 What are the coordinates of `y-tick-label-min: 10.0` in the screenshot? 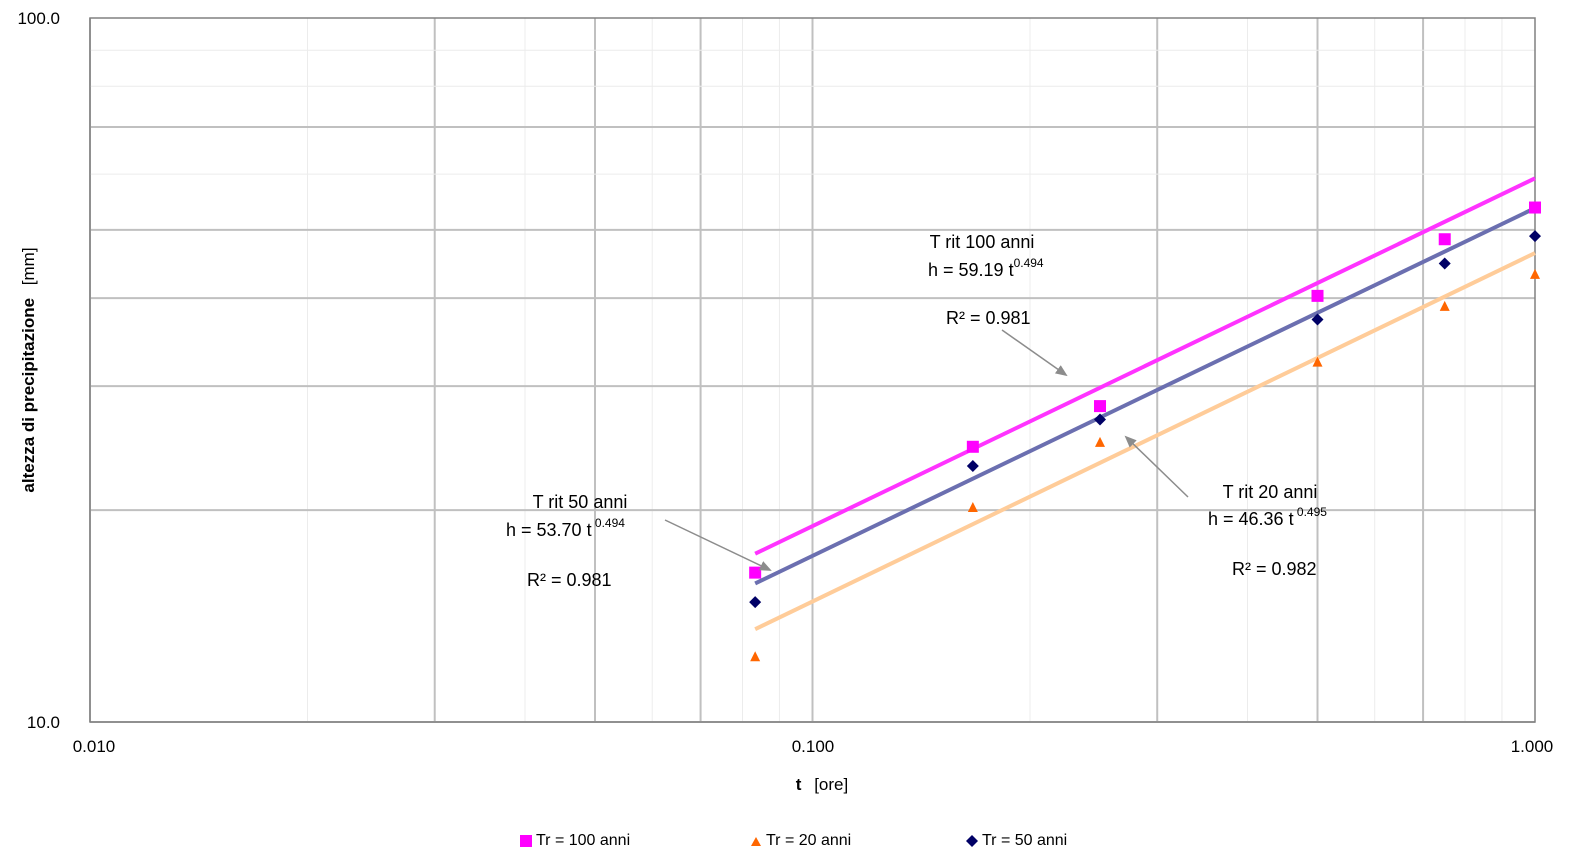 It's located at (43, 722).